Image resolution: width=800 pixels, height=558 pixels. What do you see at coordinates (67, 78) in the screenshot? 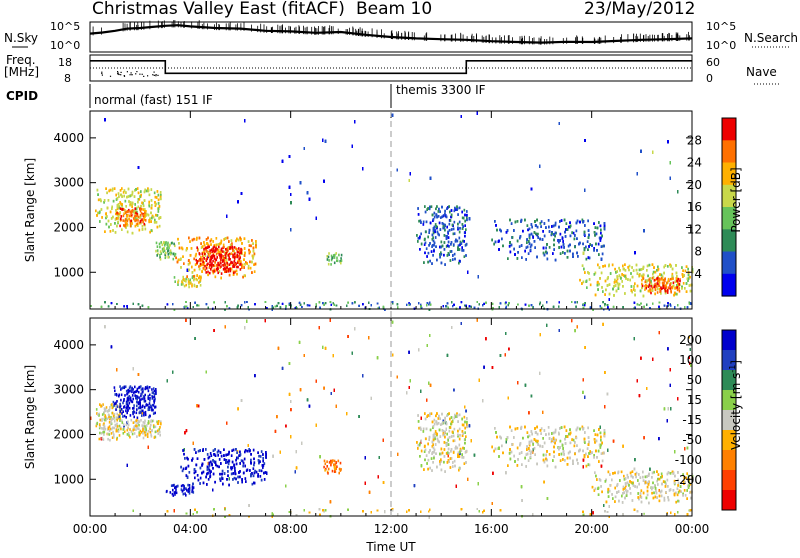
I see `freq-tick-bottom: 8` at bounding box center [67, 78].